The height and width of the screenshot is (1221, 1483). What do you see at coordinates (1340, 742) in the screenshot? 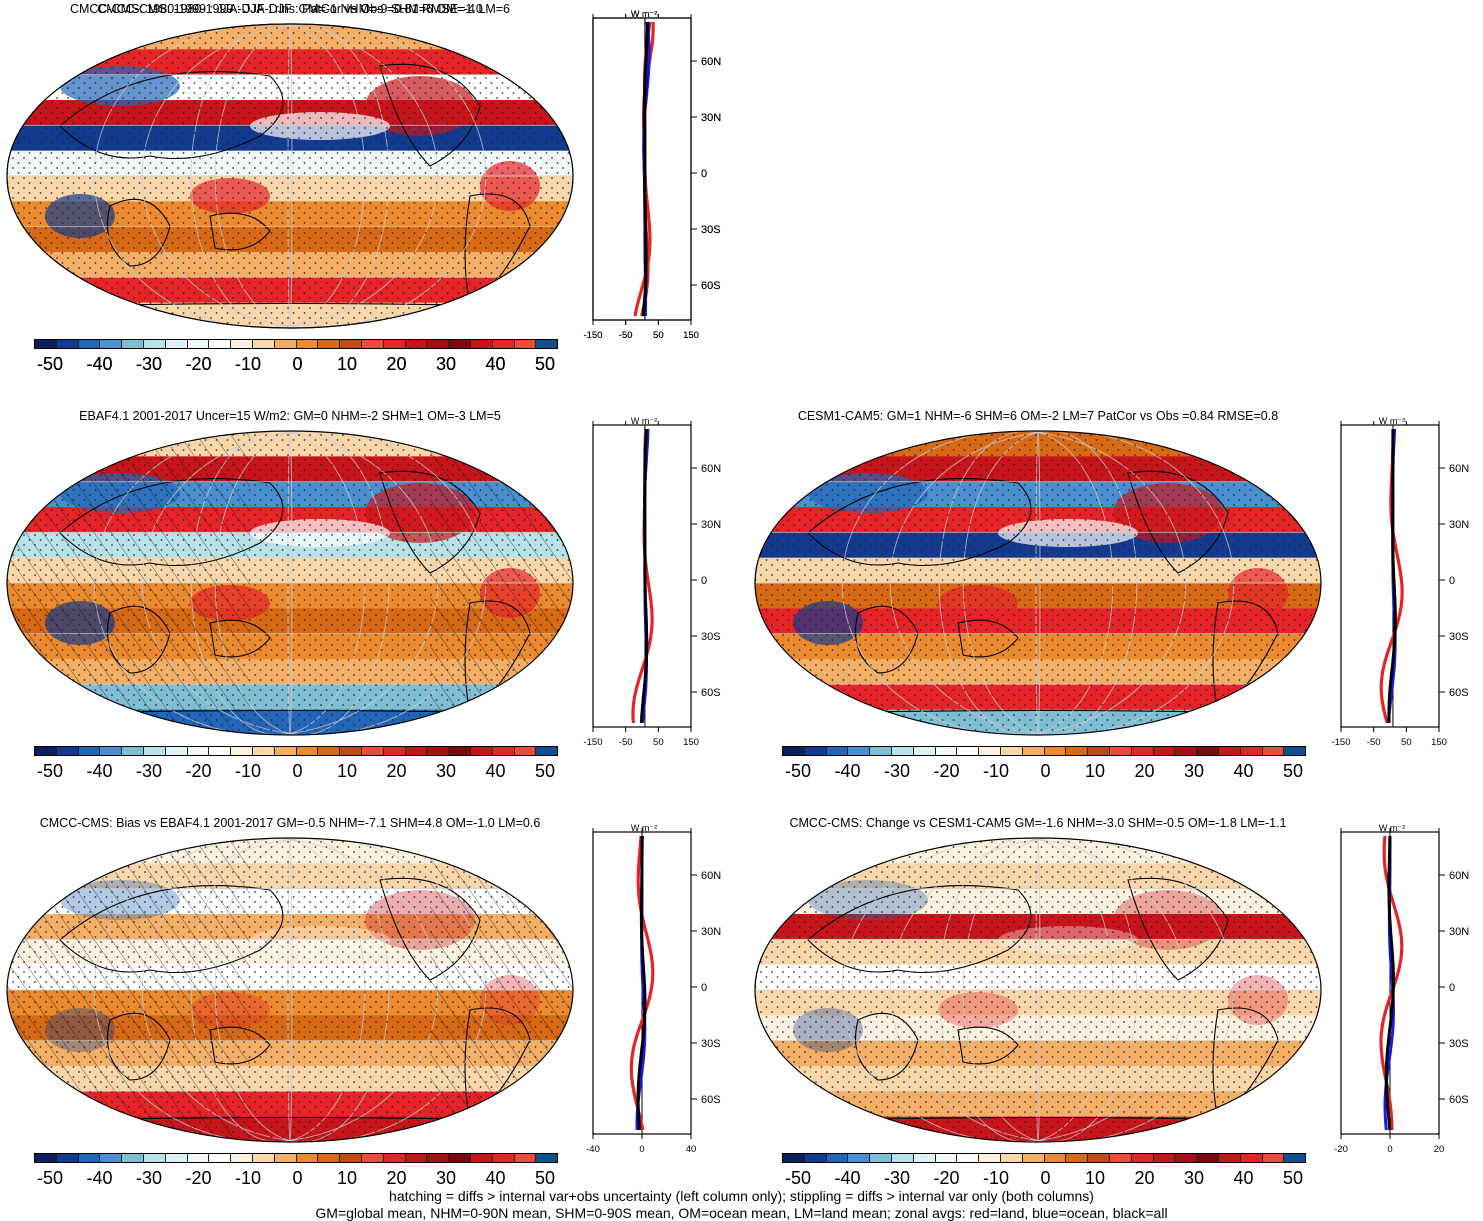
I see `zonal-x-label: -150` at bounding box center [1340, 742].